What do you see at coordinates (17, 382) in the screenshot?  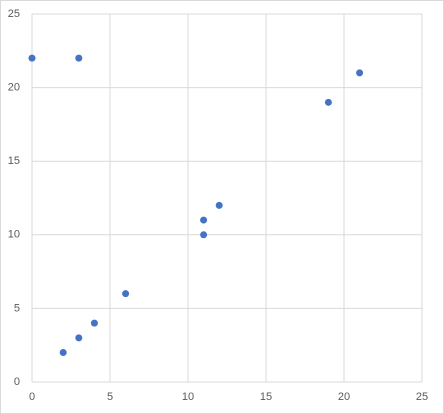 I see `y-tick-label: 0` at bounding box center [17, 382].